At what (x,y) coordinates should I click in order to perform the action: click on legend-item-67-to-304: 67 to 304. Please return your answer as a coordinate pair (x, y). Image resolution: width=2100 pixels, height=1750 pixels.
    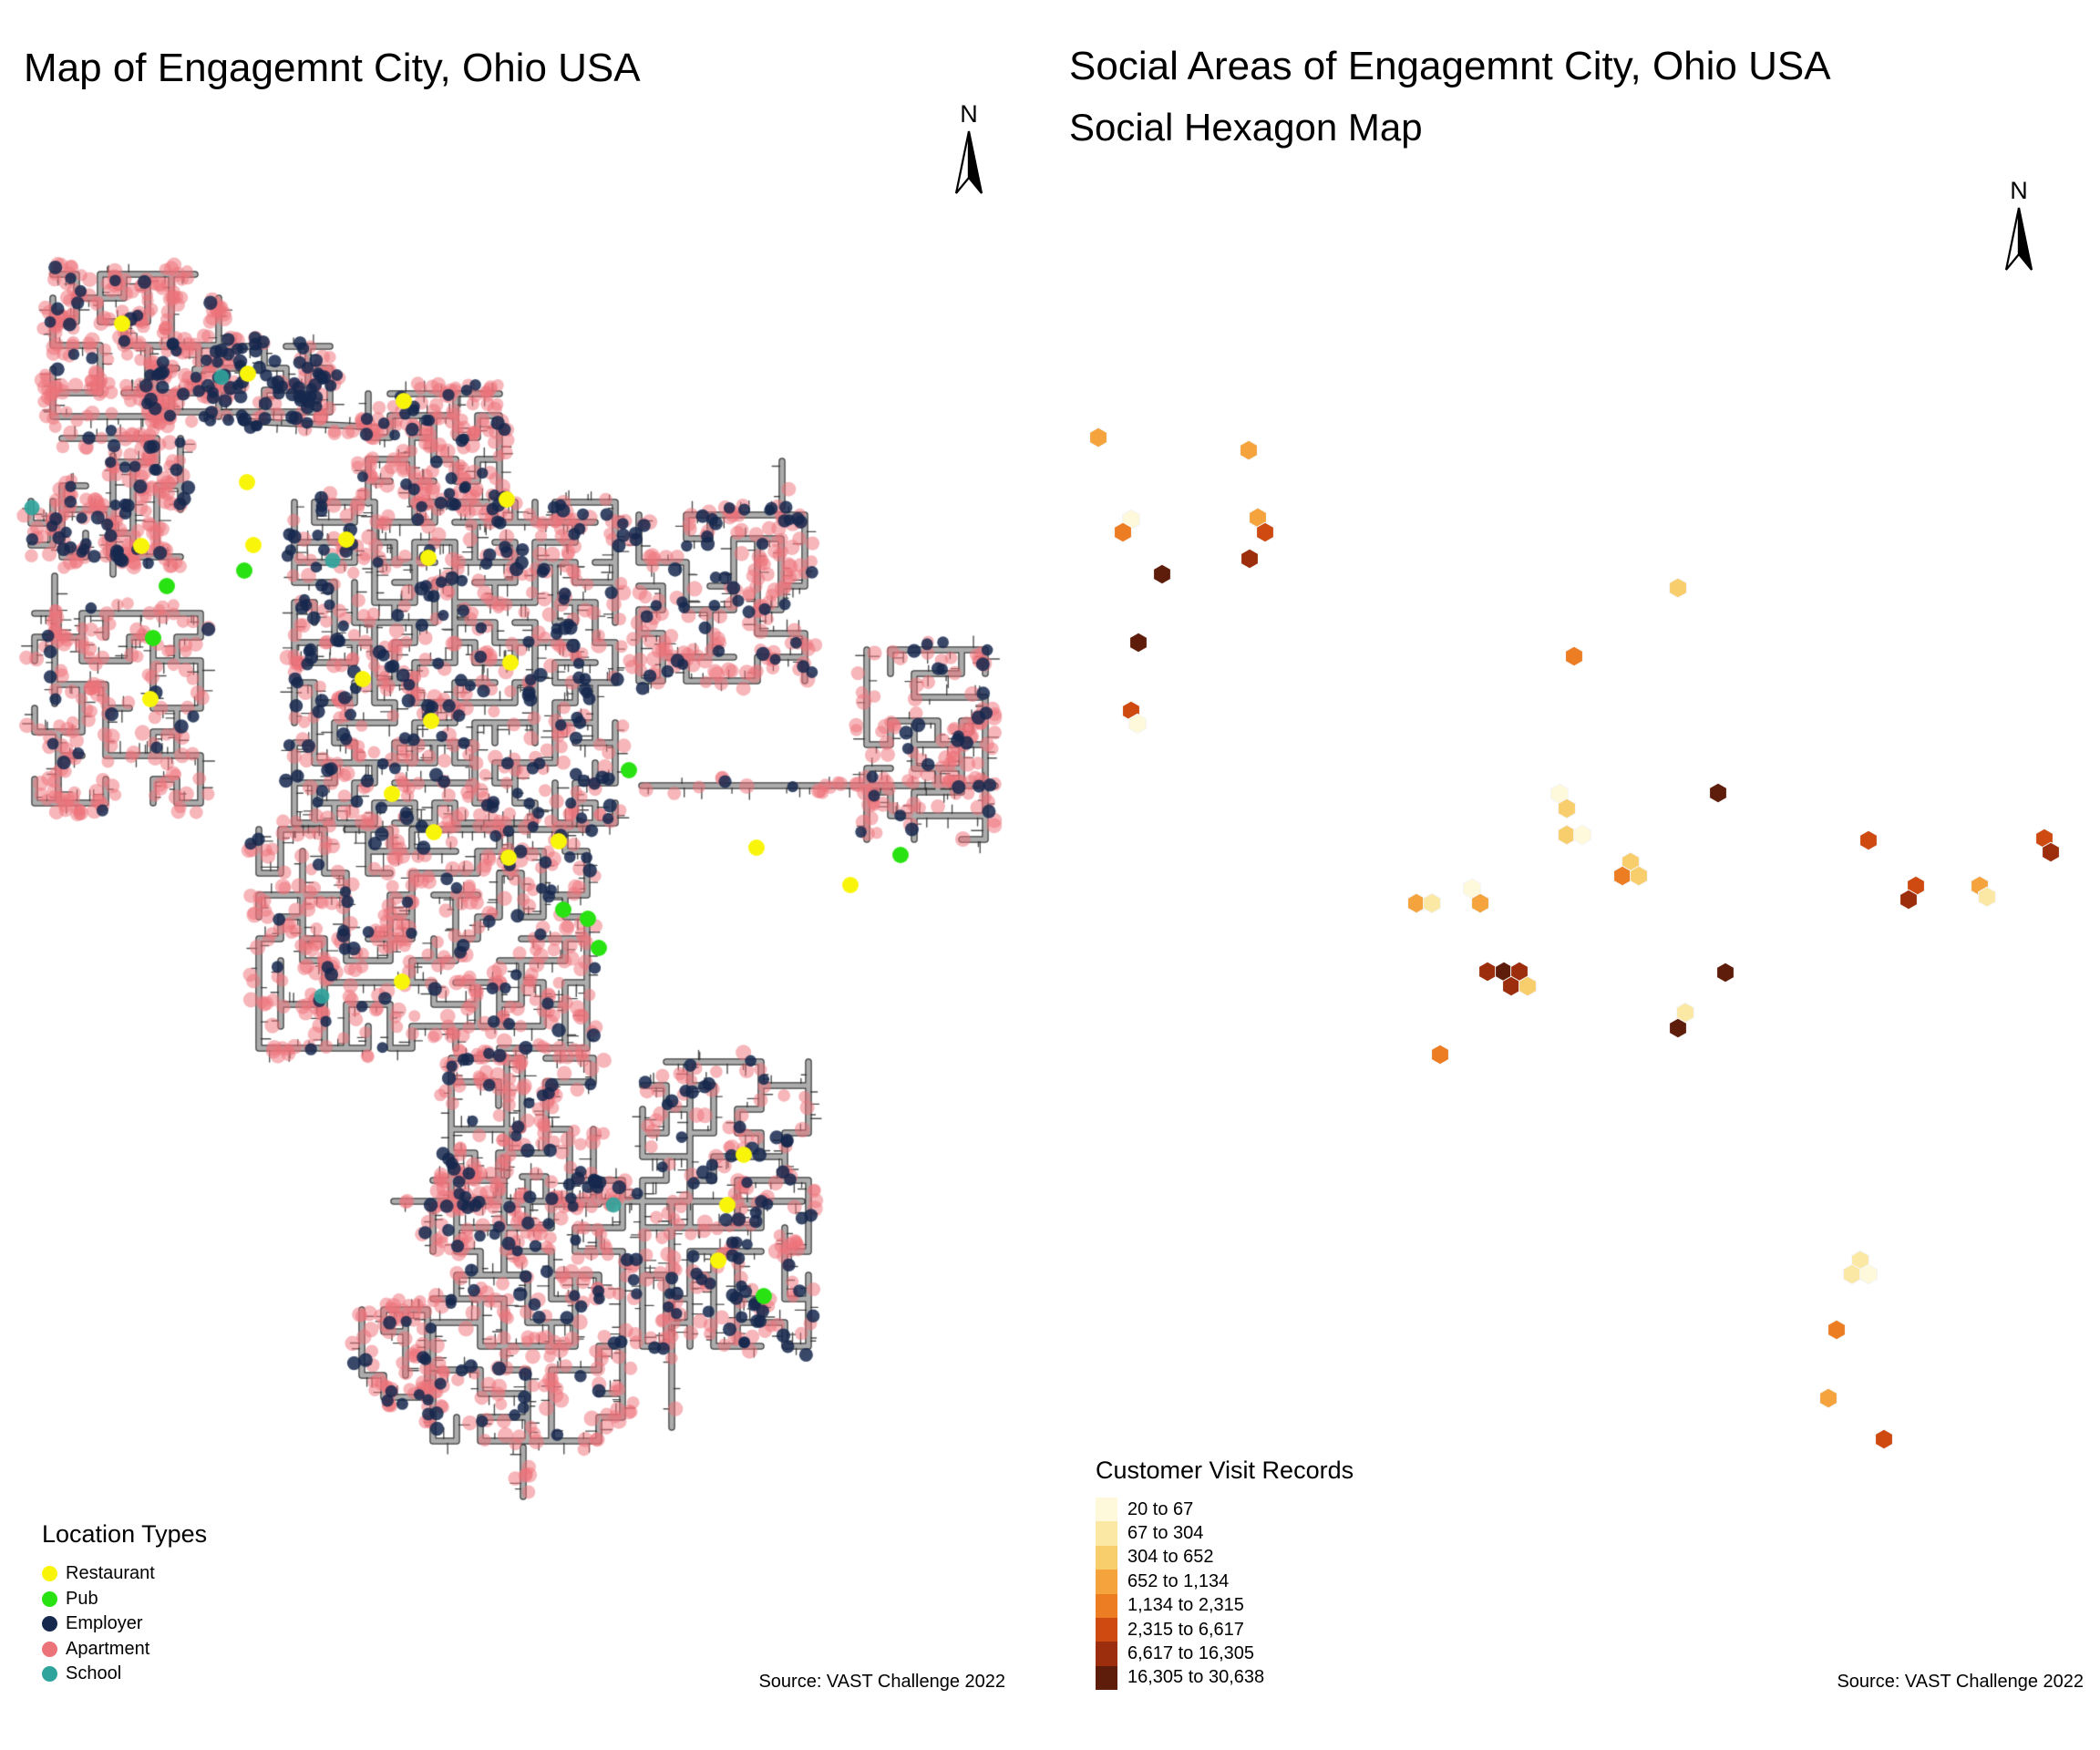
    Looking at the image, I should click on (1225, 1534).